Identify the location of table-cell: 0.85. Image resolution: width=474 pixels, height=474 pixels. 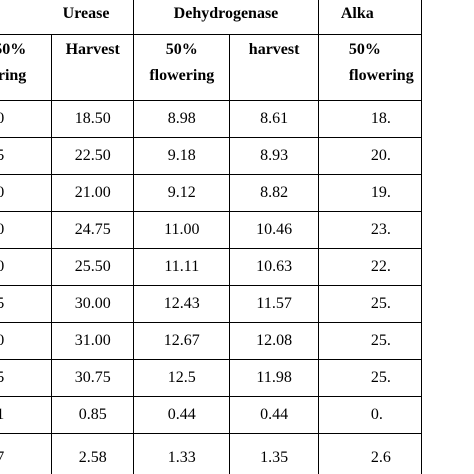
(93, 415).